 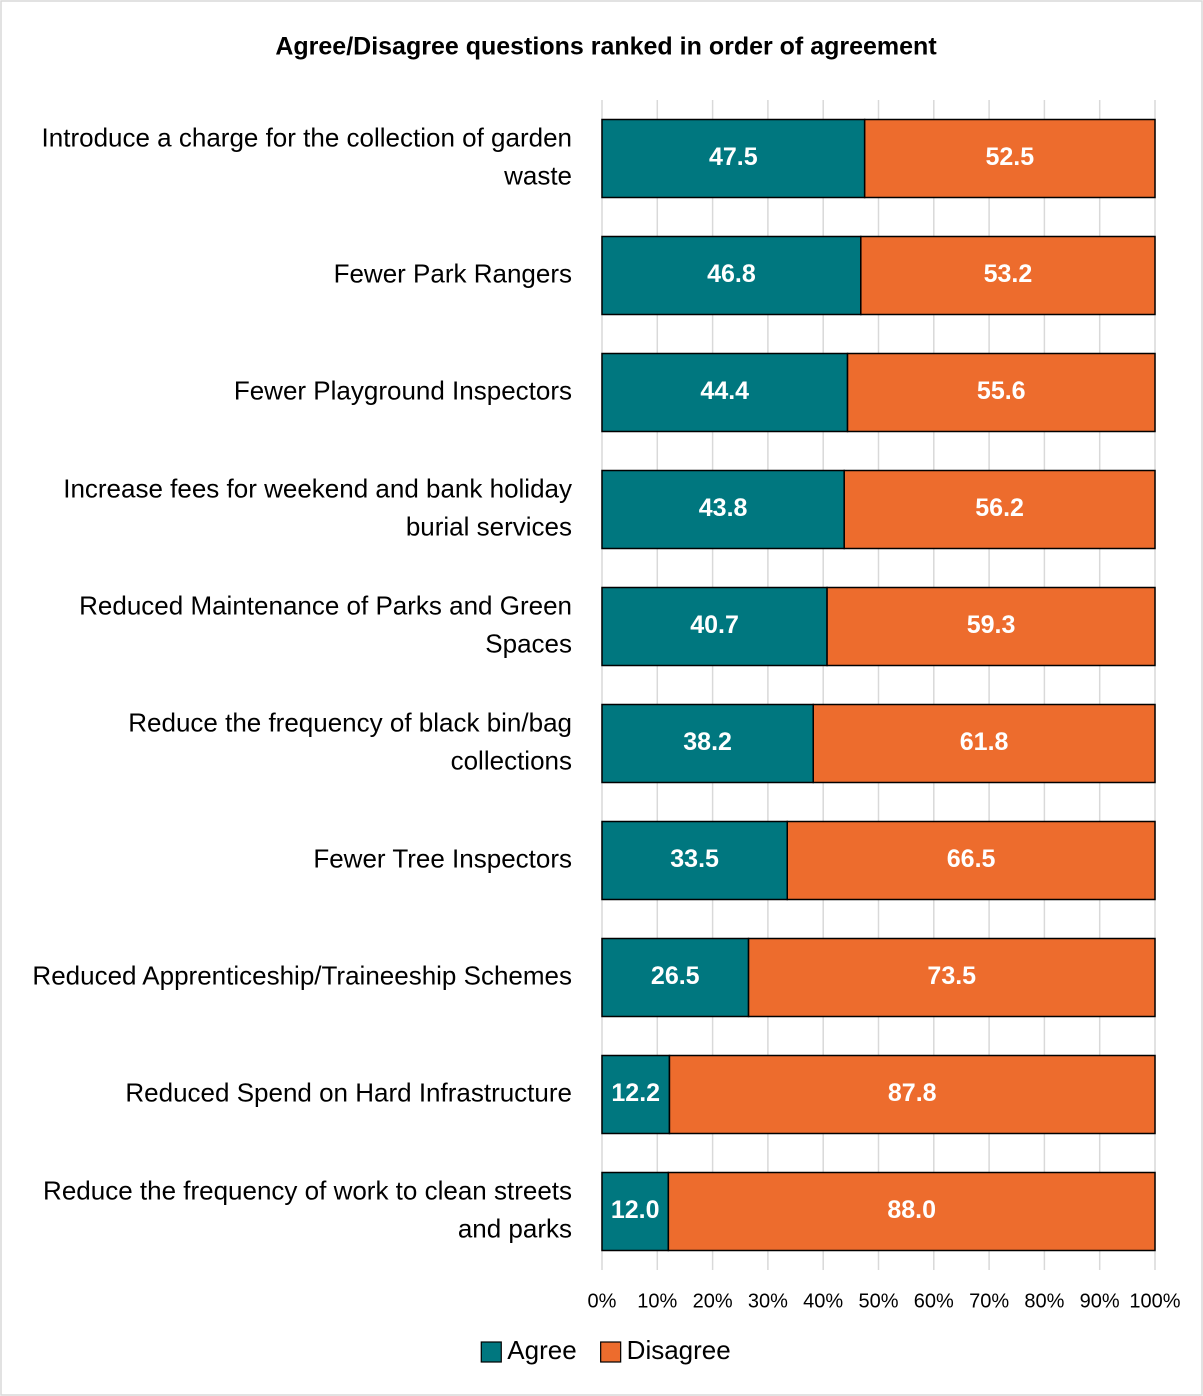 I want to click on data-label: 12.0, so click(x=635, y=1210).